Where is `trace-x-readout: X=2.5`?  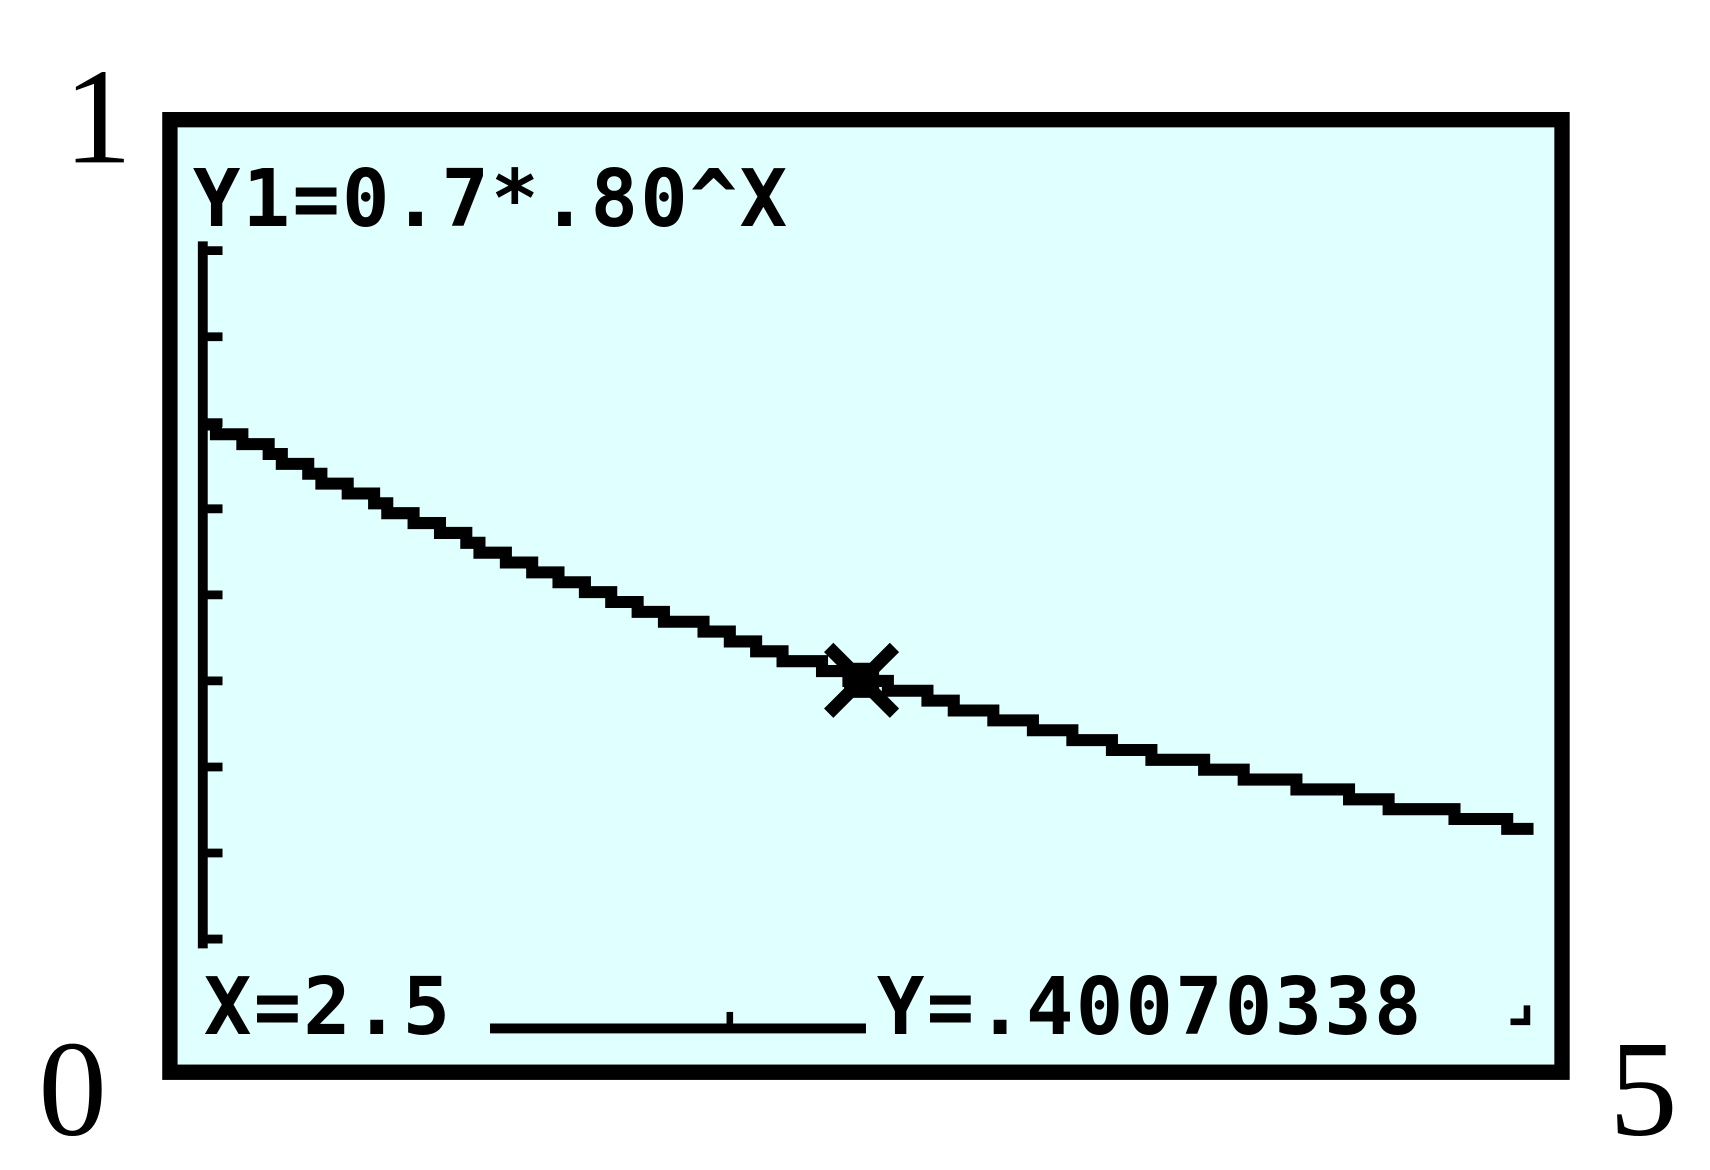 trace-x-readout: X=2.5 is located at coordinates (328, 1007).